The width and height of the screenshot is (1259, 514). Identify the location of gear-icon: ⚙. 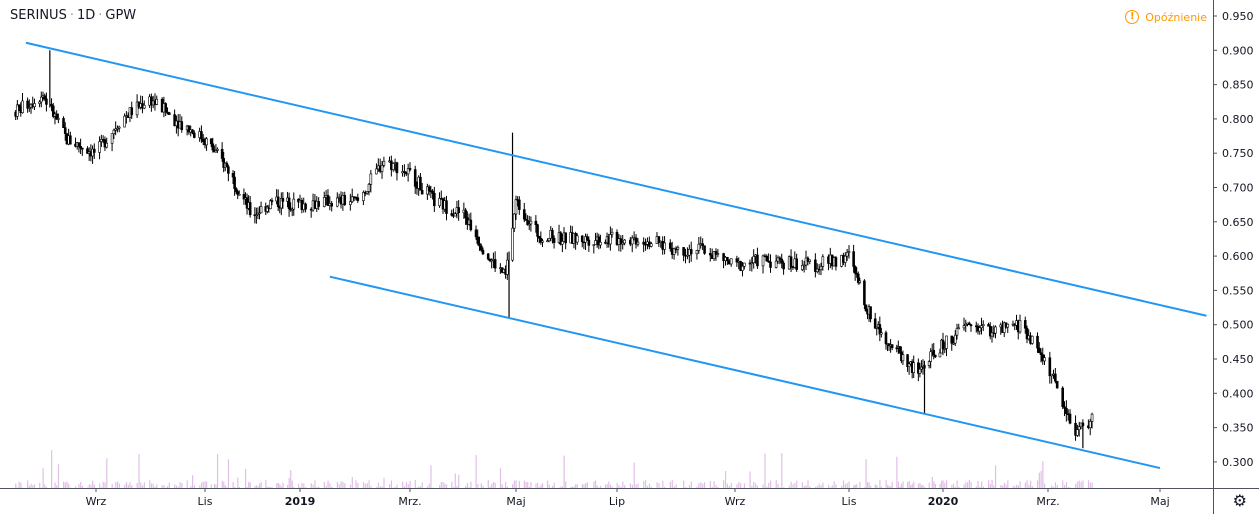
(1239, 500).